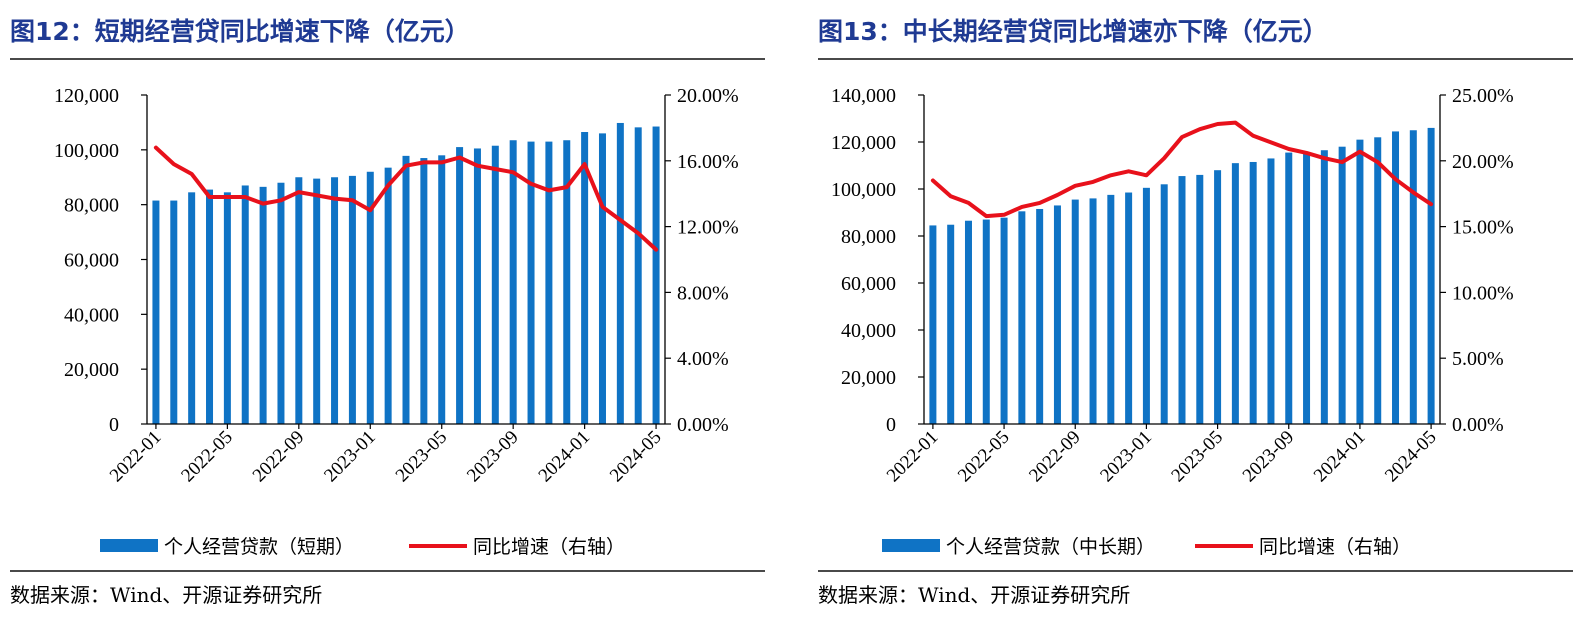 The image size is (1590, 625). What do you see at coordinates (362, 545) in the screenshot?
I see `legend: 个人经营贷款（短期） 同比增速（右轴）` at bounding box center [362, 545].